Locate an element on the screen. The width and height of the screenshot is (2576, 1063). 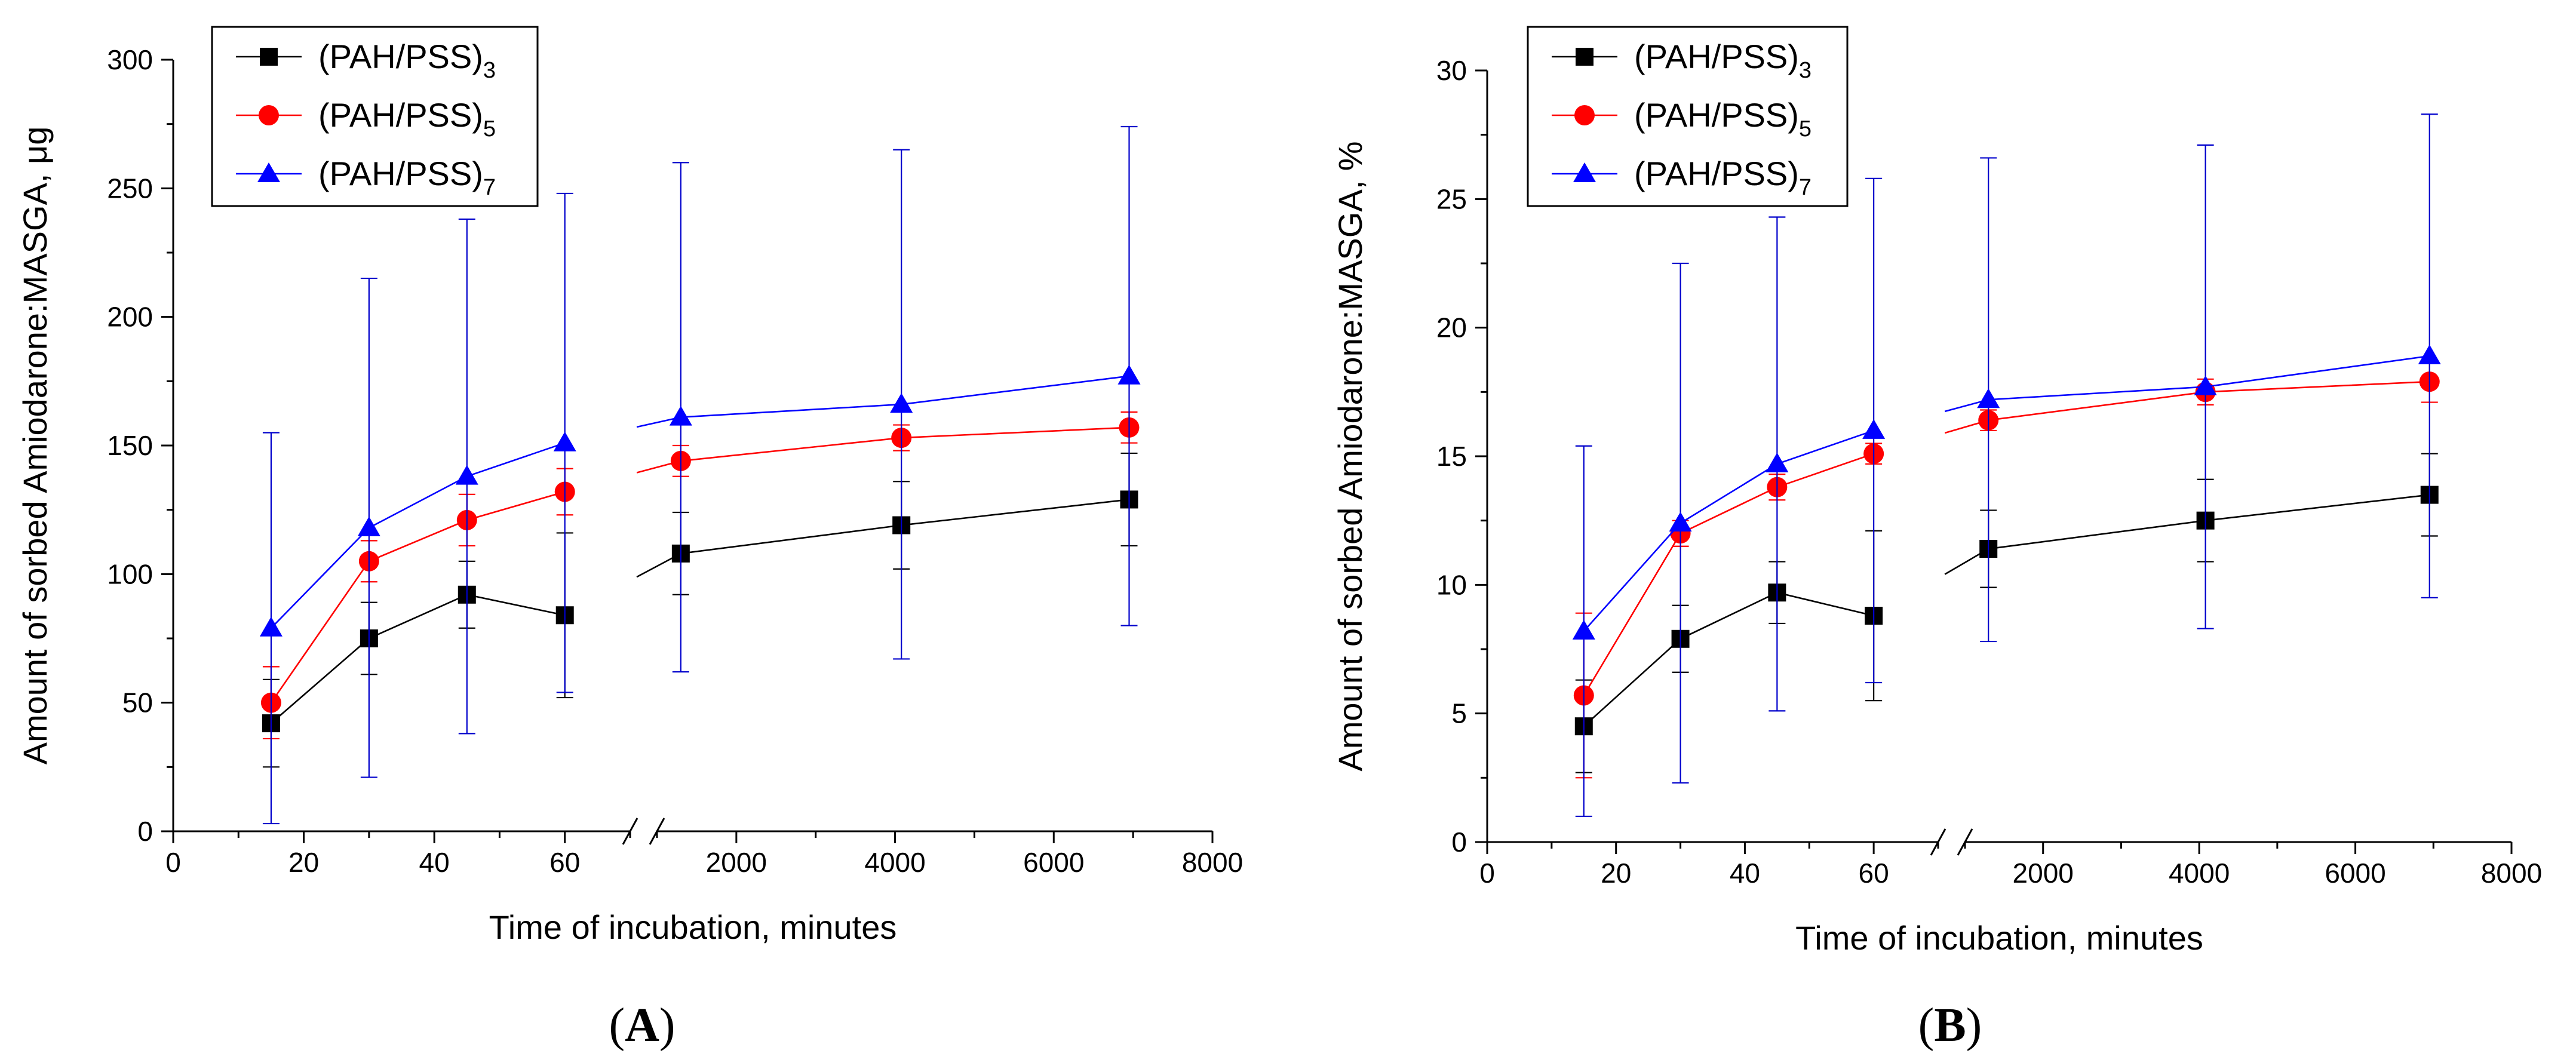
panel-label-letter: B is located at coordinates (1950, 1025).